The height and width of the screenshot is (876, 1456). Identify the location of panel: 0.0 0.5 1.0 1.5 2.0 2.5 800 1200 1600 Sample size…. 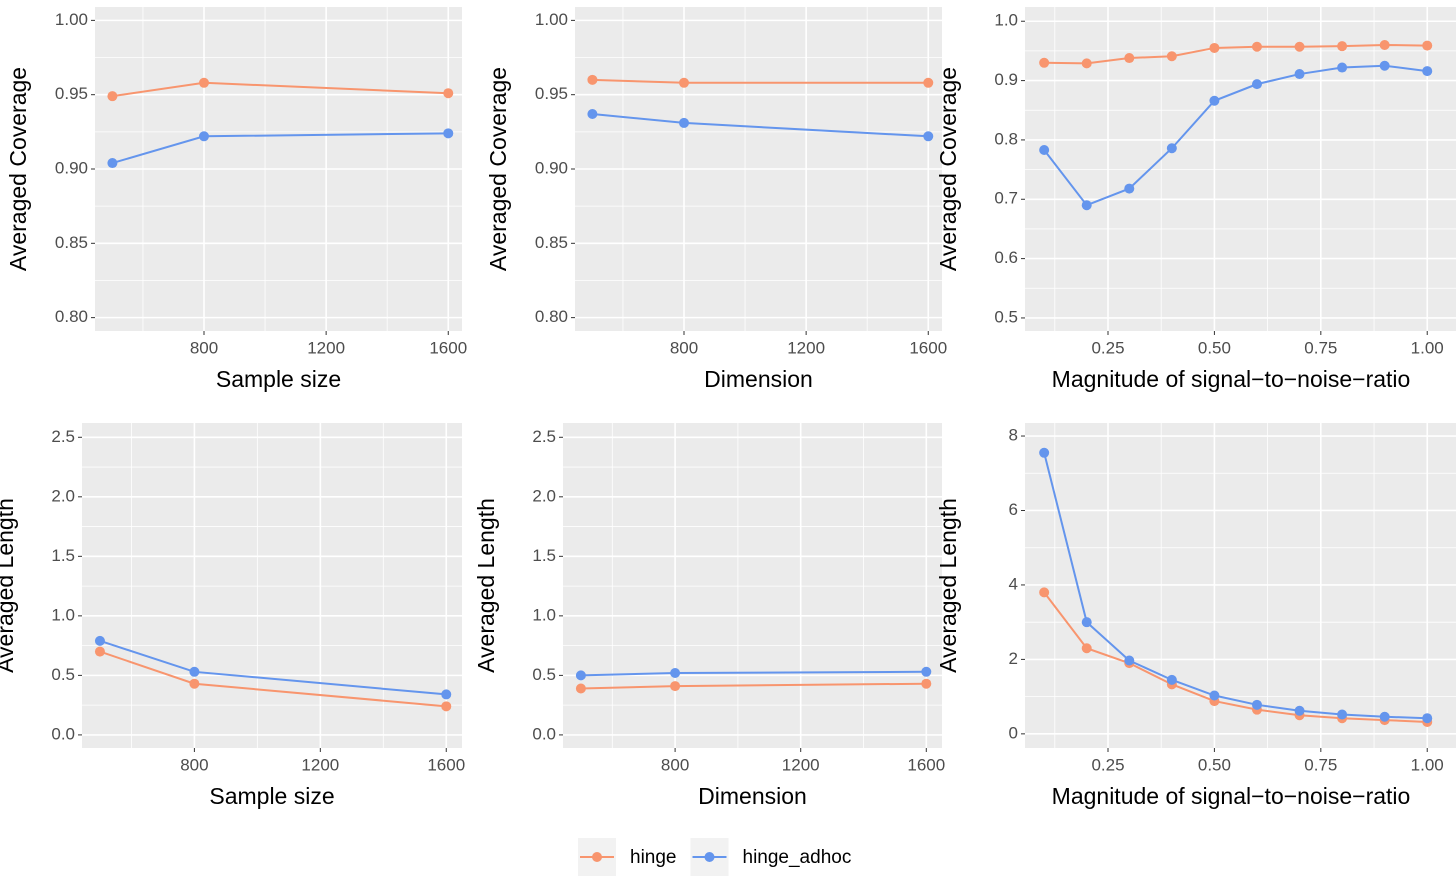
(232, 616).